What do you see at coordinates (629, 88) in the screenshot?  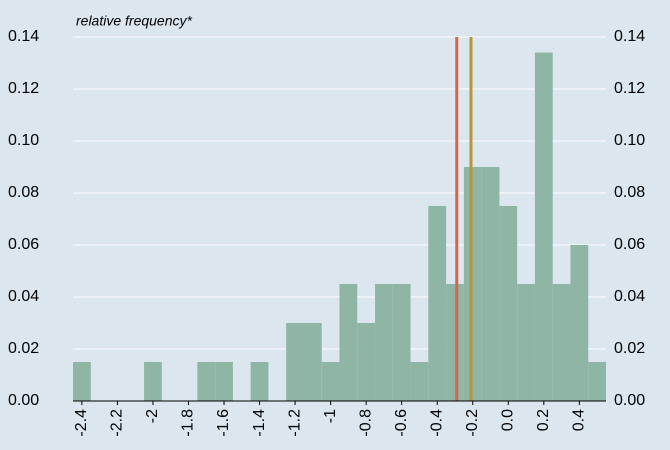 I see `y2-tick-label: 0.12` at bounding box center [629, 88].